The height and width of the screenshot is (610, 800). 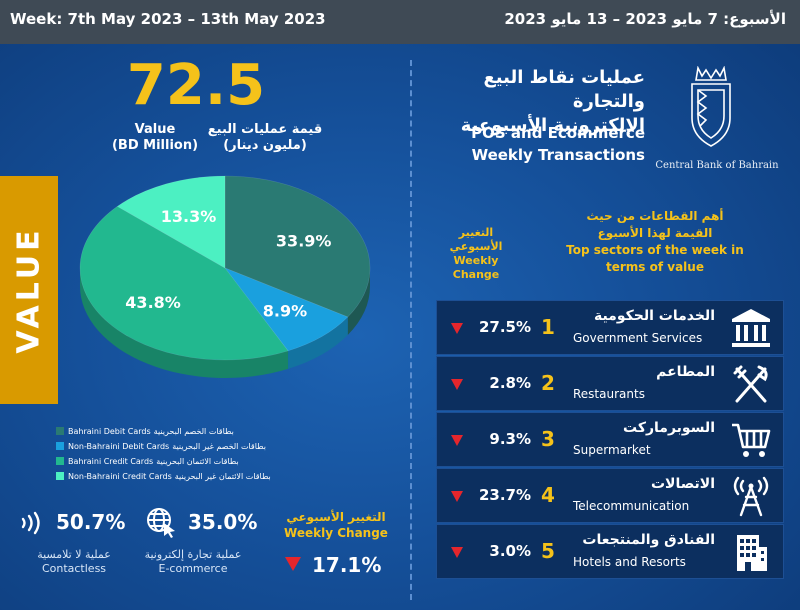 What do you see at coordinates (510, 439) in the screenshot?
I see `sector-change: 9.3%` at bounding box center [510, 439].